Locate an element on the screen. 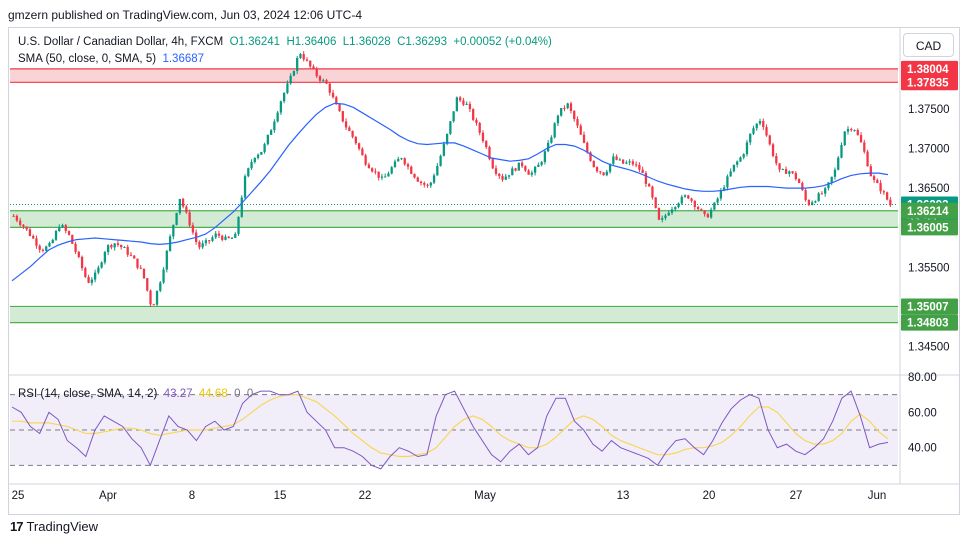  rsi-ma-line is located at coordinates (450, 426).